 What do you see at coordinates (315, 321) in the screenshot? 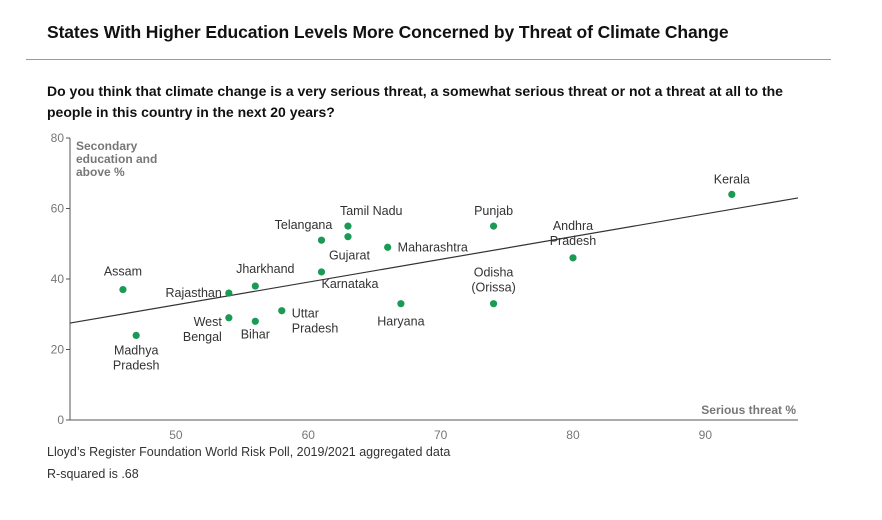
I see `point-label: Uttar Pradesh` at bounding box center [315, 321].